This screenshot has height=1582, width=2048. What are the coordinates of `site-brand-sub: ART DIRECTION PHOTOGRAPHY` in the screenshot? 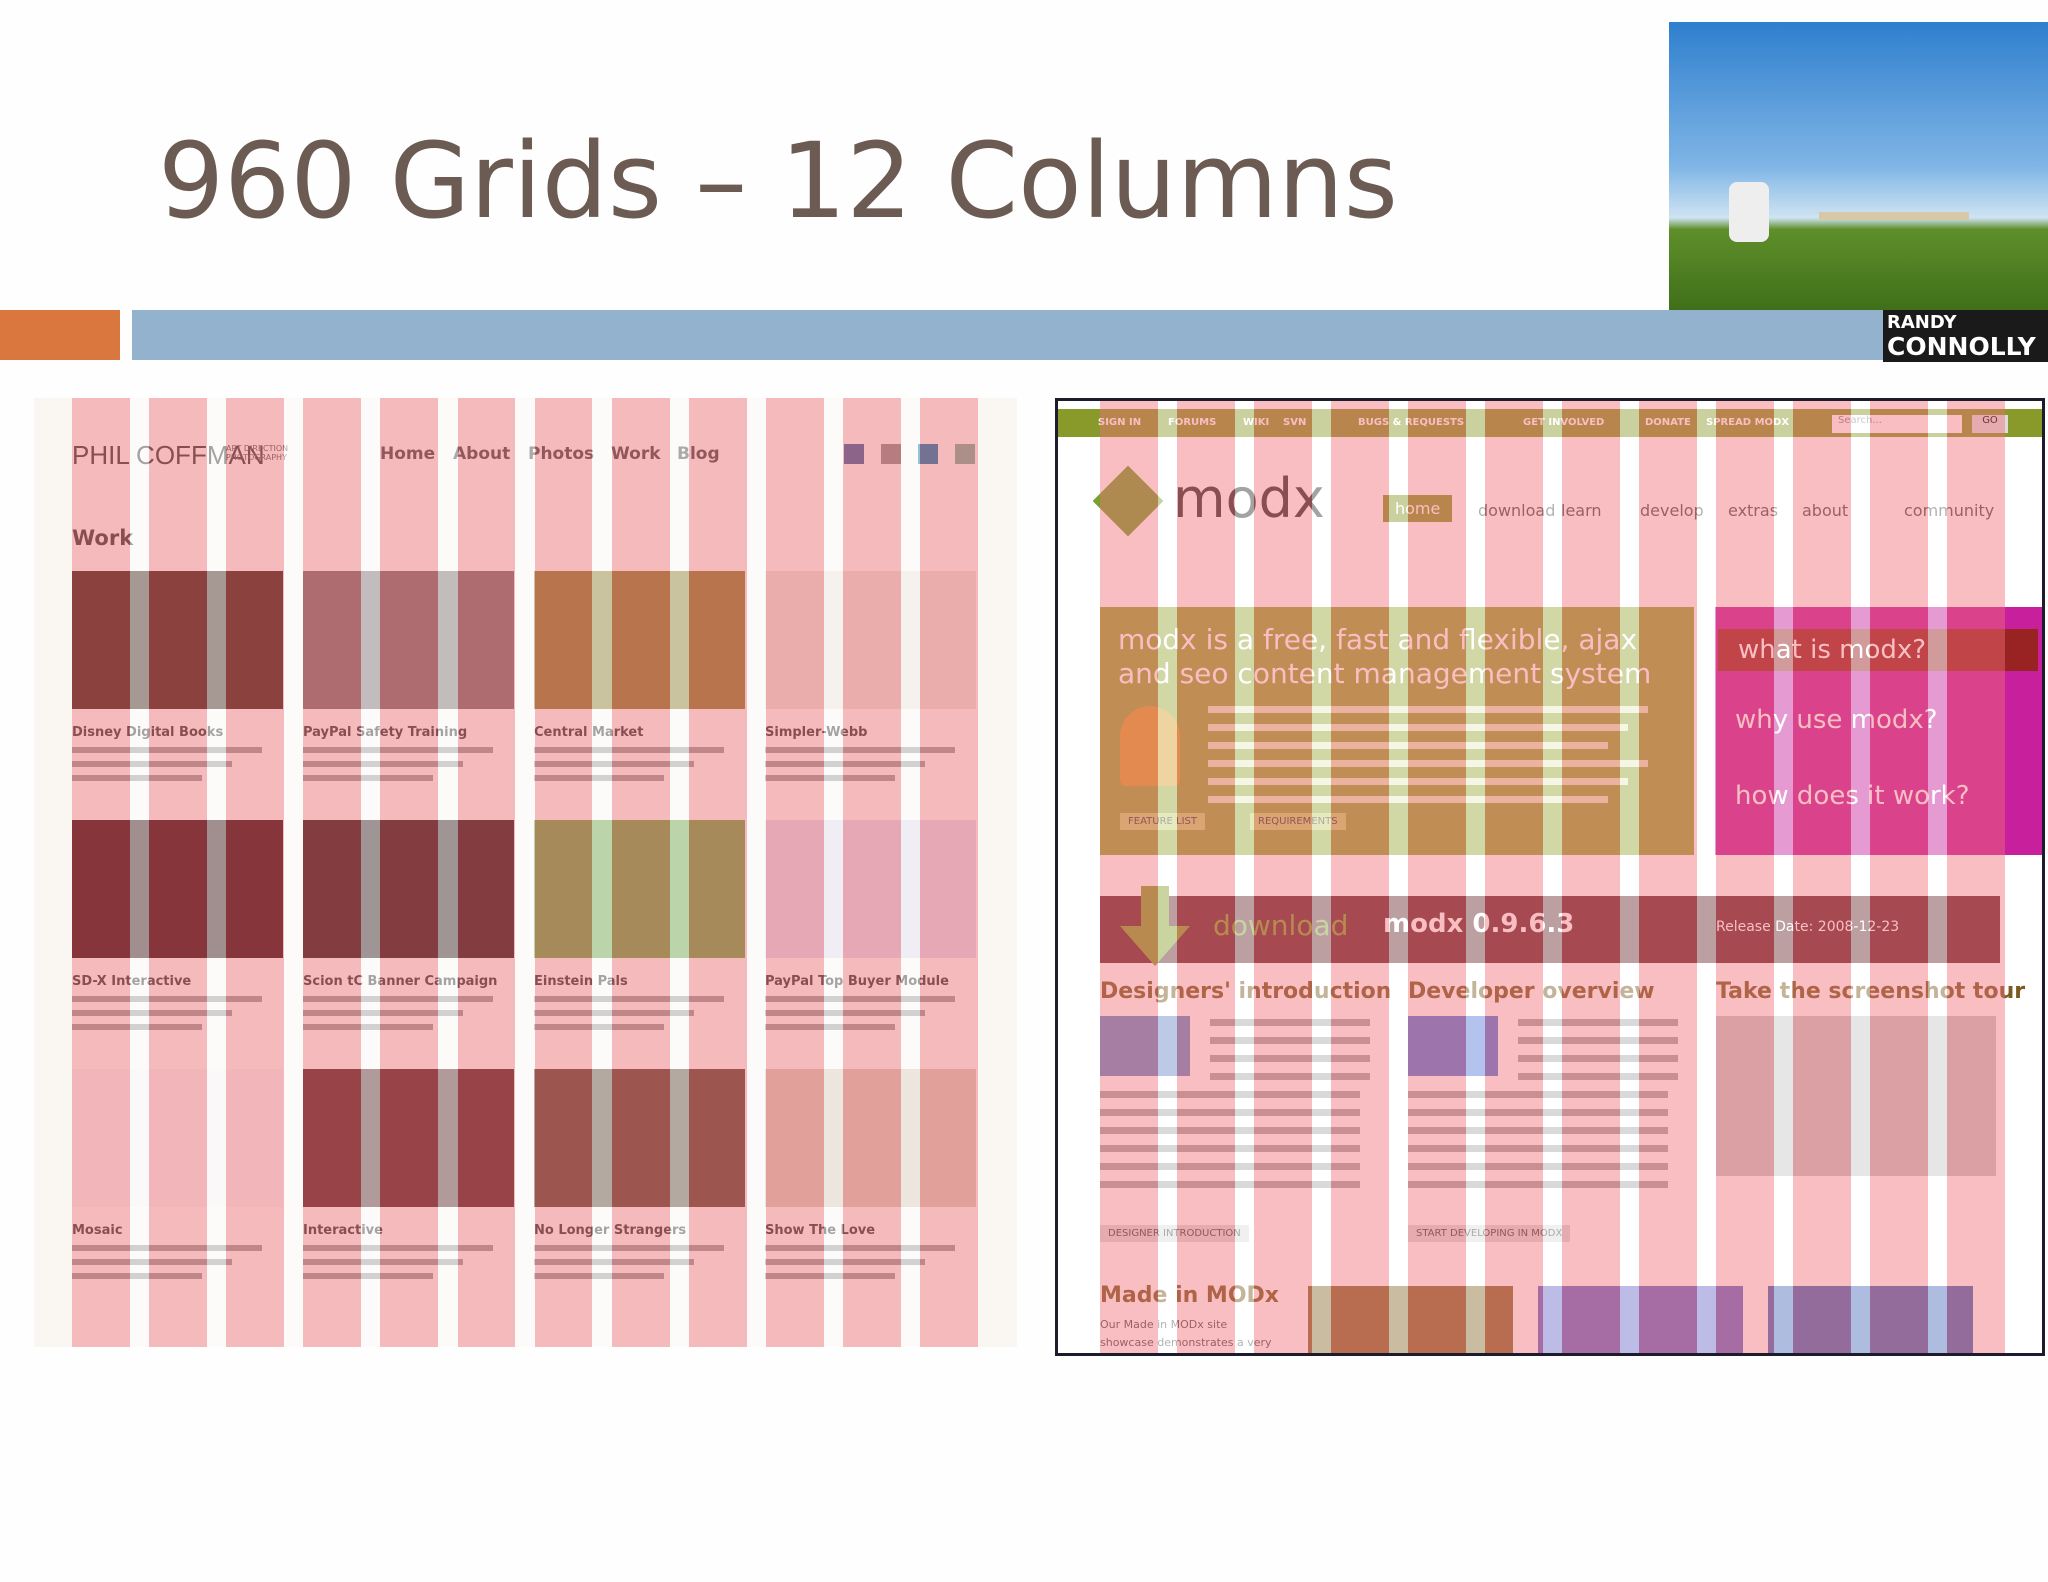 It's located at (257, 453).